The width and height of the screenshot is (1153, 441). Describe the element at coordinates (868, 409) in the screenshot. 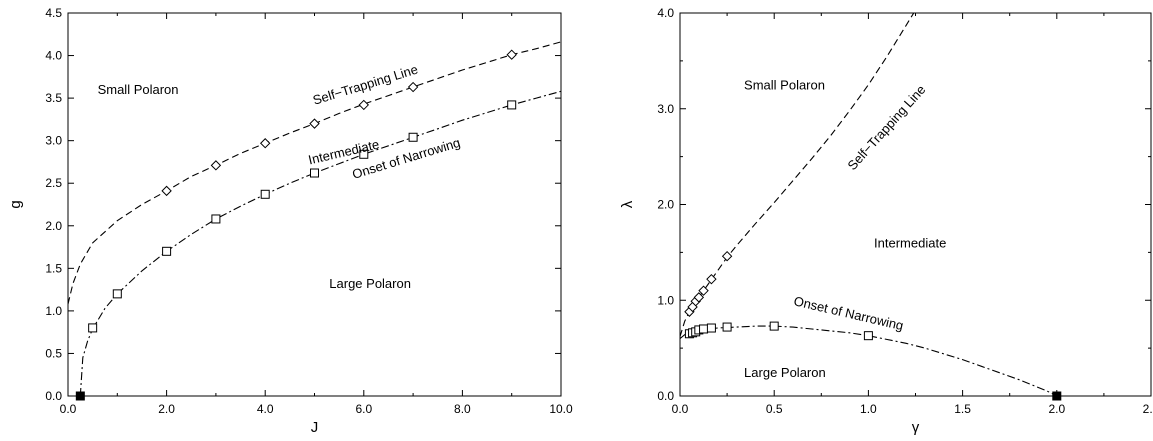

I see `x-tick-label: 1.0` at that location.